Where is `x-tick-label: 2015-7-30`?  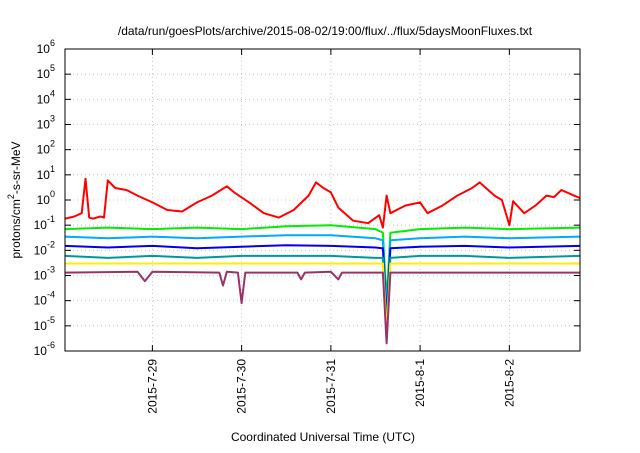 x-tick-label: 2015-7-30 is located at coordinates (242, 386).